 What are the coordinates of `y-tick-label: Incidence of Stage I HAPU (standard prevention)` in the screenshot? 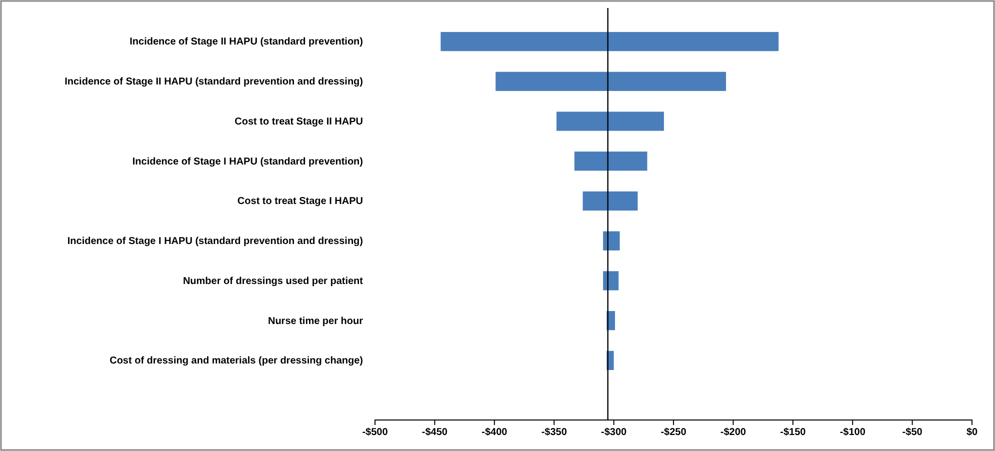 It's located at (247, 162).